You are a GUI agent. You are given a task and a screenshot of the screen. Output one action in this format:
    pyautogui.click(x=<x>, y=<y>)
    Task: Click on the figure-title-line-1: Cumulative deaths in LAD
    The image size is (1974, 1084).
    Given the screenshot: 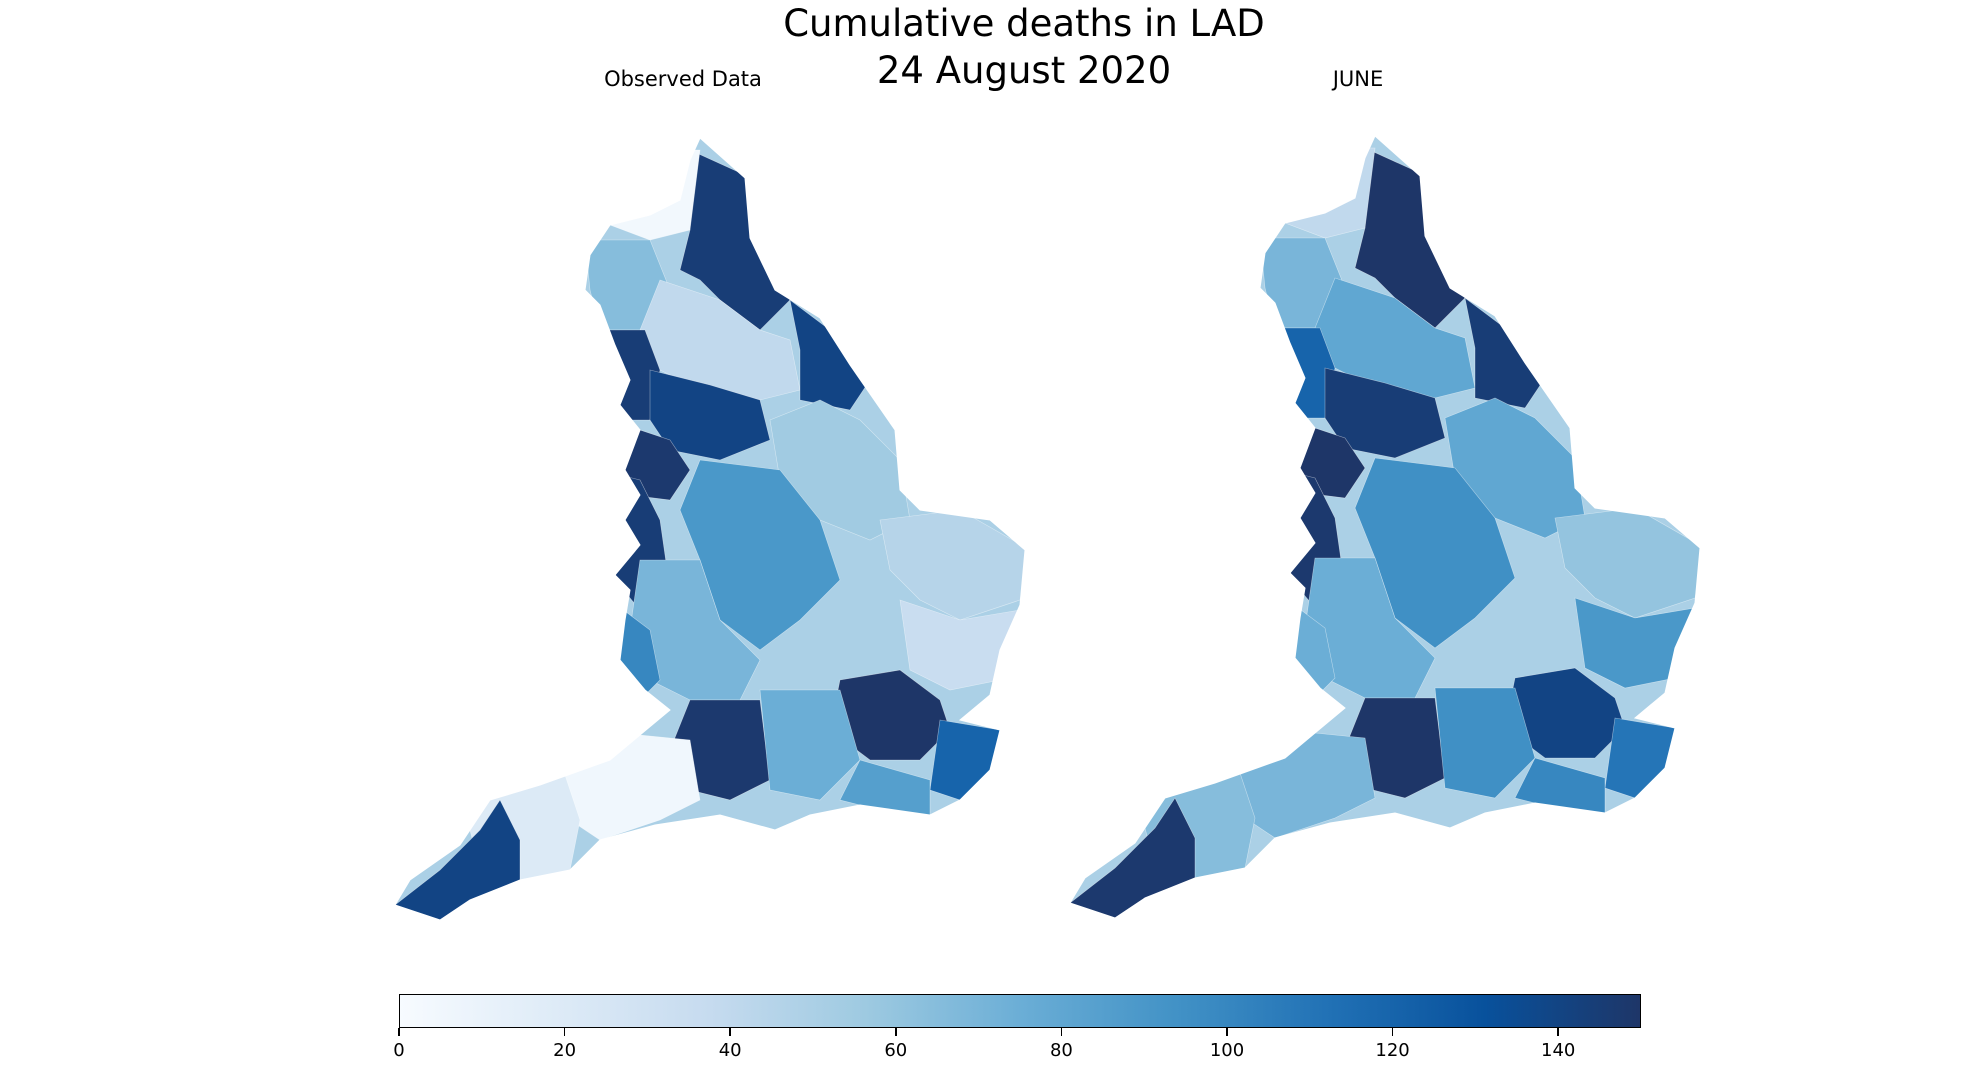 What is the action you would take?
    pyautogui.click(x=1024, y=23)
    